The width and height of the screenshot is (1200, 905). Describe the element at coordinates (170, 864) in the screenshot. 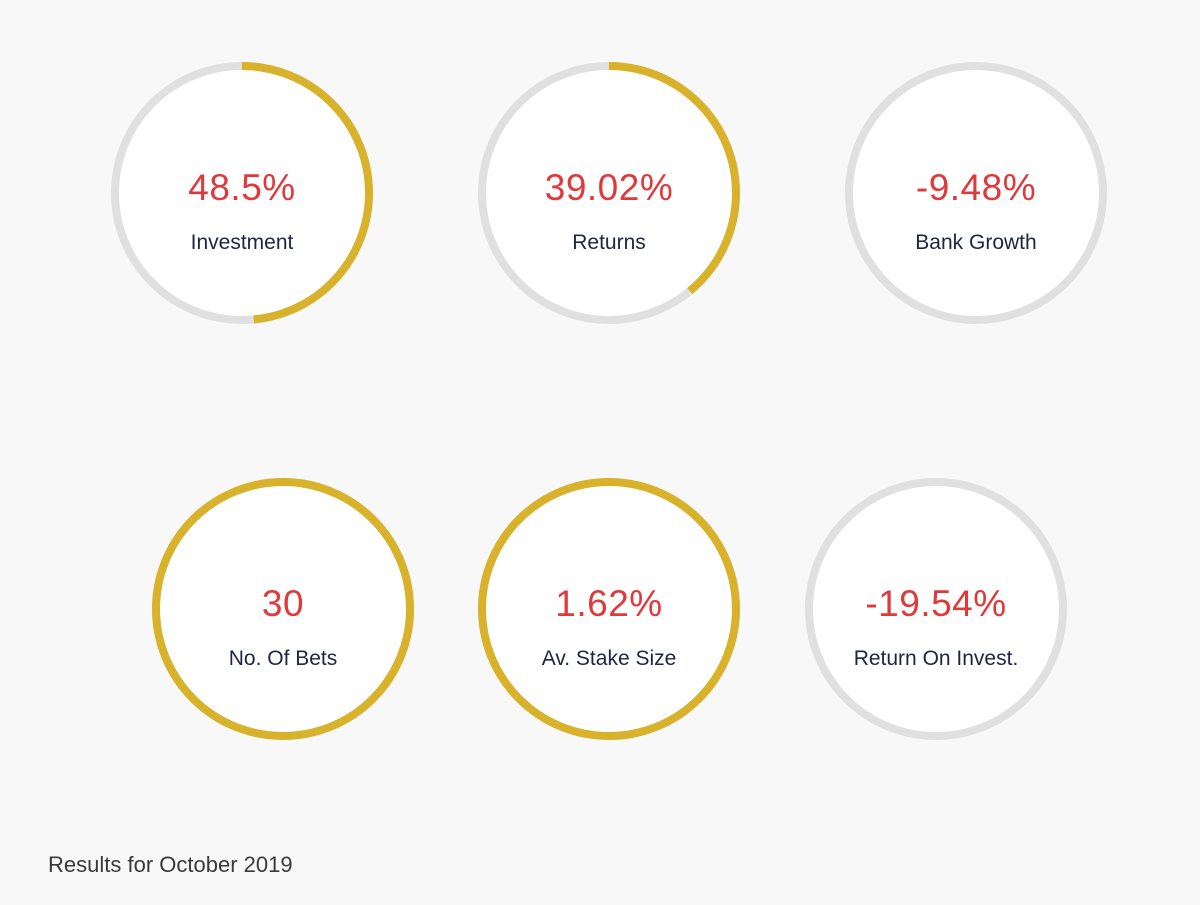

I see `results-period-caption: Results for October 2019` at that location.